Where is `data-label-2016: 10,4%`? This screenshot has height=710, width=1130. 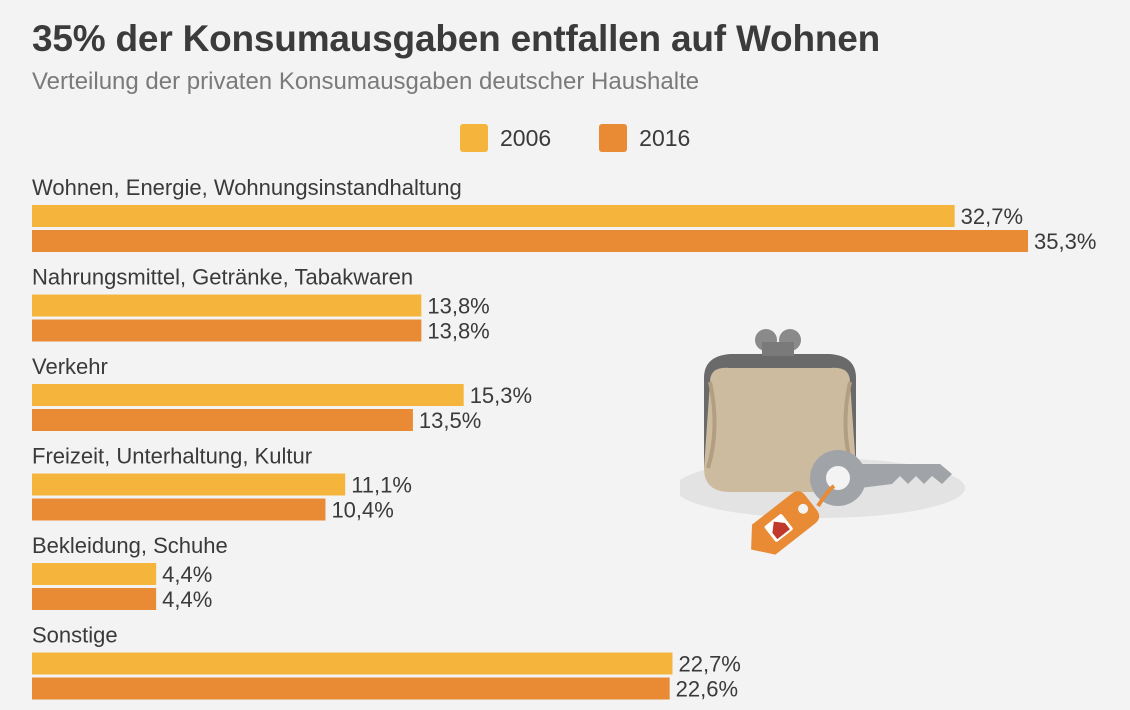
data-label-2016: 10,4% is located at coordinates (362, 510).